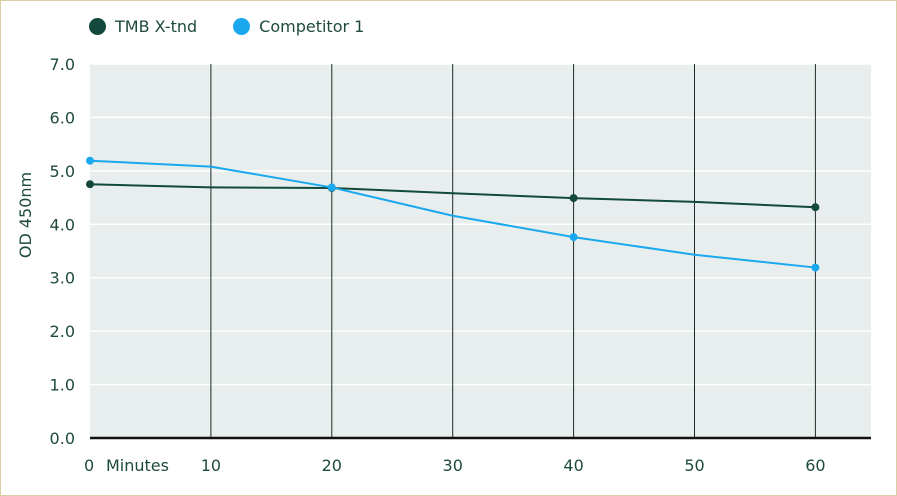 Image resolution: width=897 pixels, height=496 pixels. Describe the element at coordinates (62, 117) in the screenshot. I see `y-tick-label-6: 6.0` at that location.